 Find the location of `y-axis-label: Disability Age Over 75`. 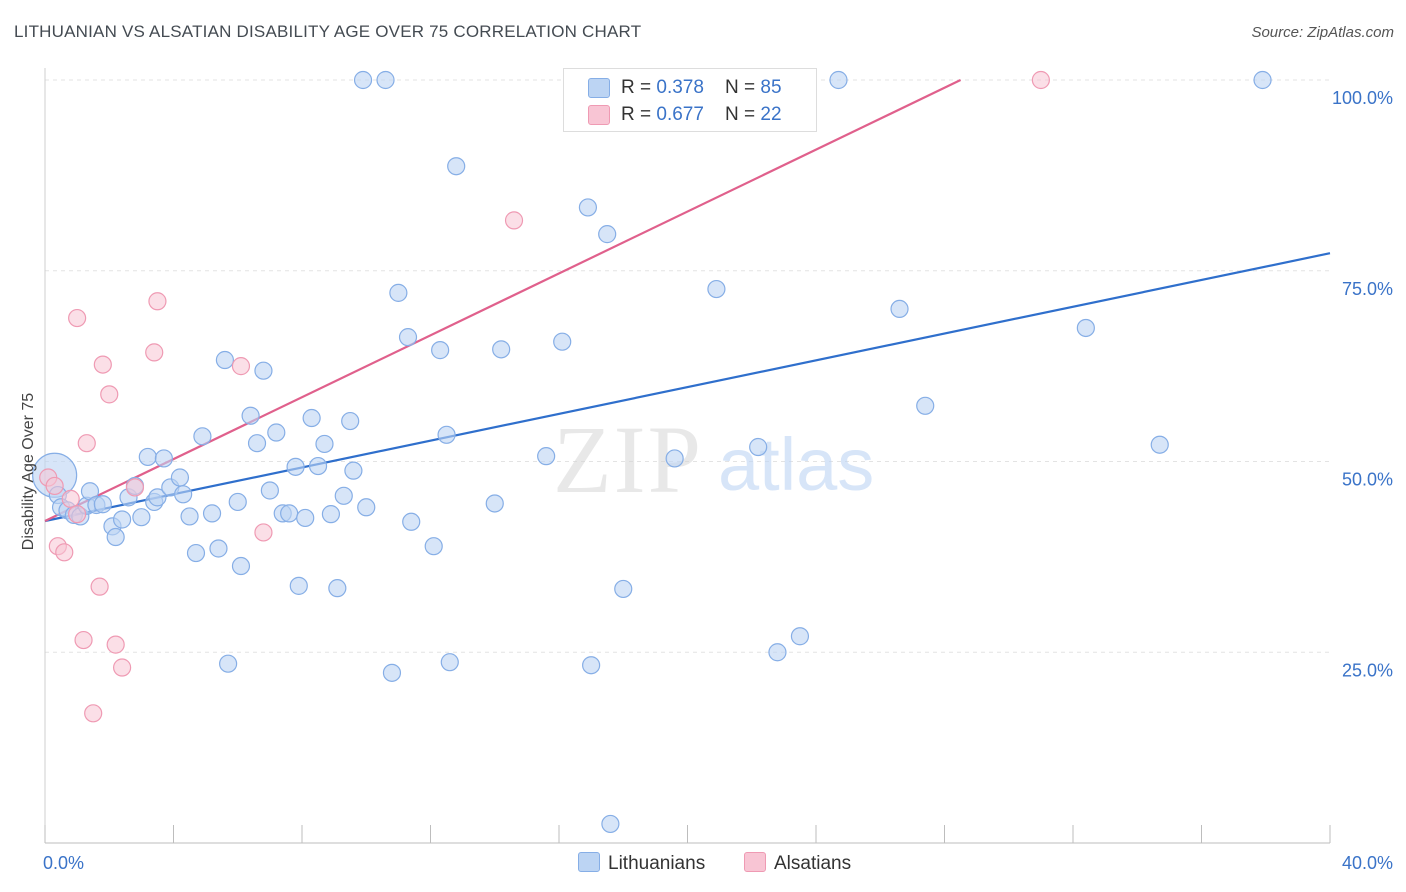

y-axis-label: Disability Age Over 75 is located at coordinates (28, 472).